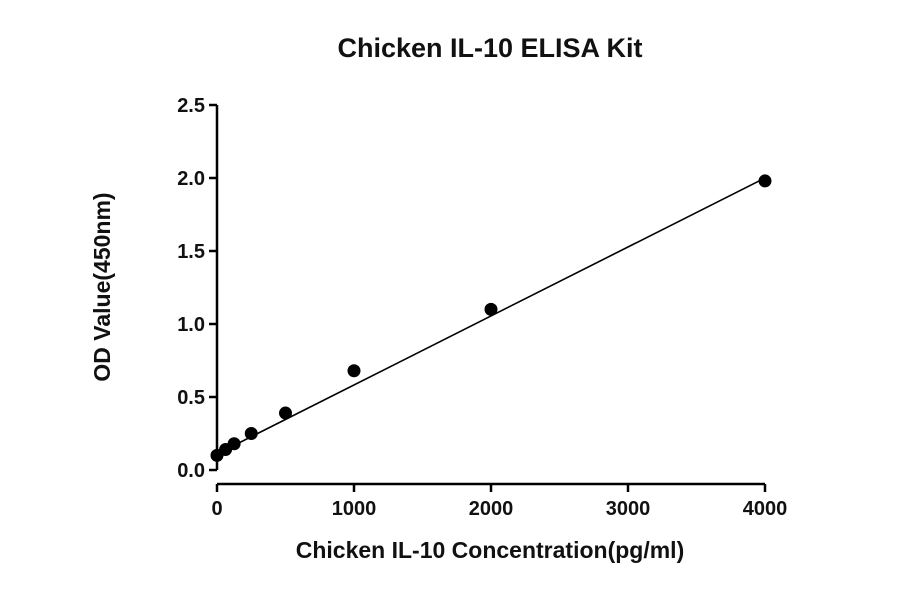 The width and height of the screenshot is (900, 594). I want to click on x-axis-label: Chicken IL-10 Concentration(pg/ml), so click(490, 550).